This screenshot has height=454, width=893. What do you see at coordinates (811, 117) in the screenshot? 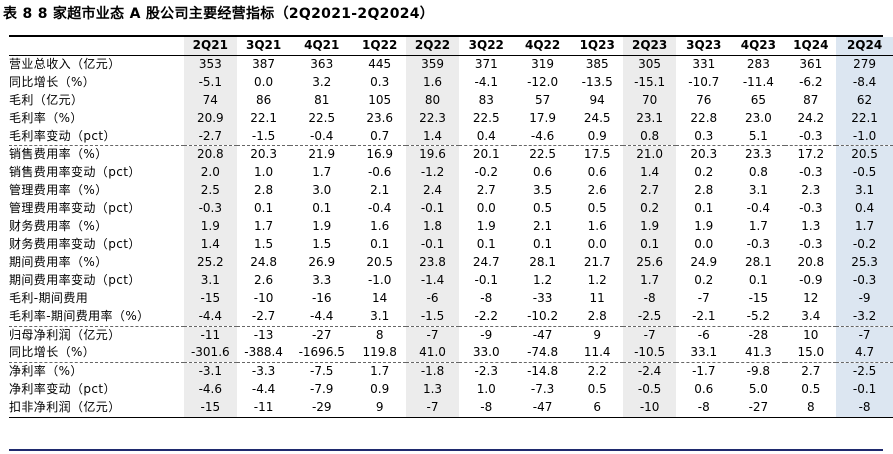
I see `table-cell: 24.2` at bounding box center [811, 117].